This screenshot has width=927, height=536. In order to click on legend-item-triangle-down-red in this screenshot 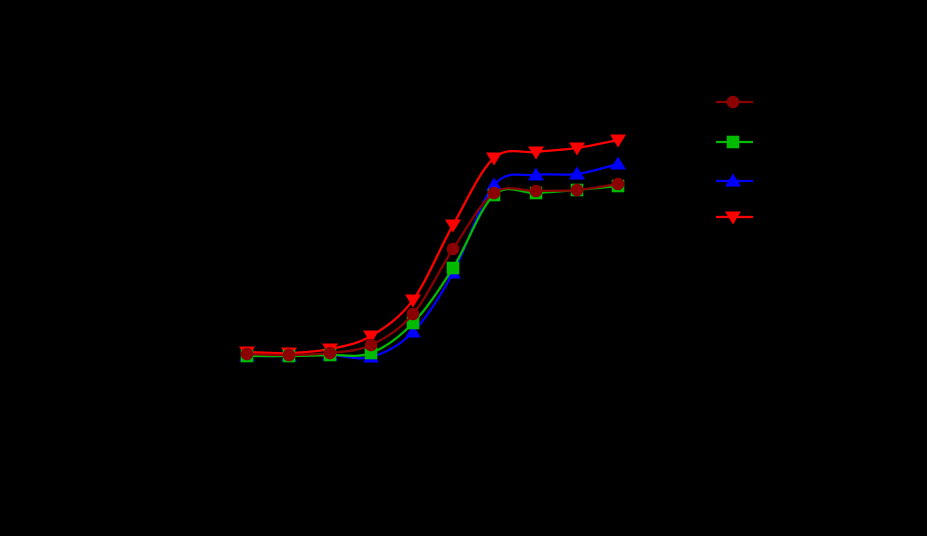, I will do `click(734, 218)`.